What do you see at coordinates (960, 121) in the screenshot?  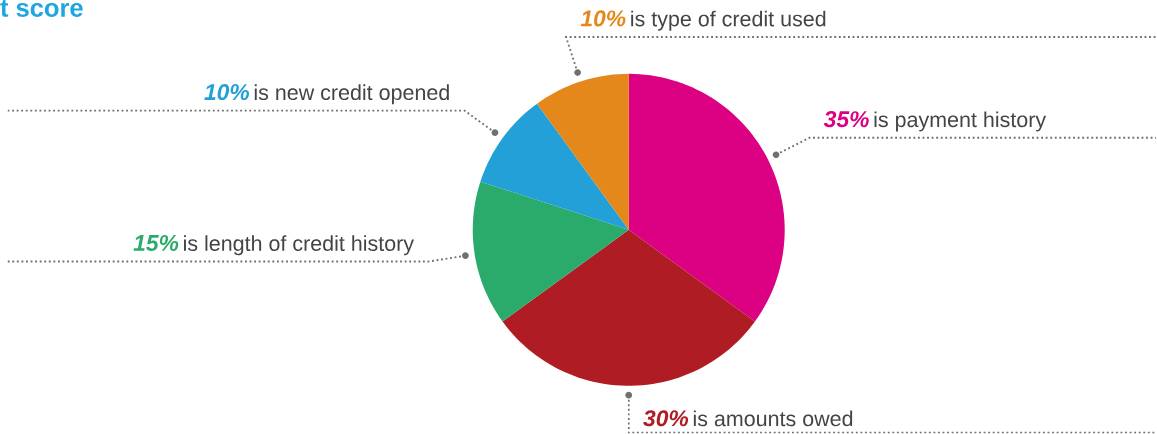 I see `slice-label: is payment history` at bounding box center [960, 121].